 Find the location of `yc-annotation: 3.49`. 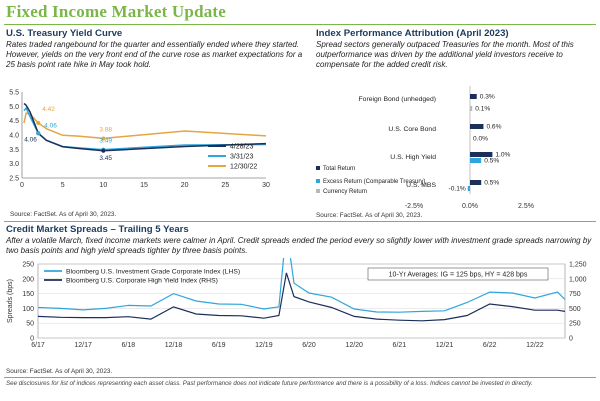

yc-annotation: 3.49 is located at coordinates (105, 141).